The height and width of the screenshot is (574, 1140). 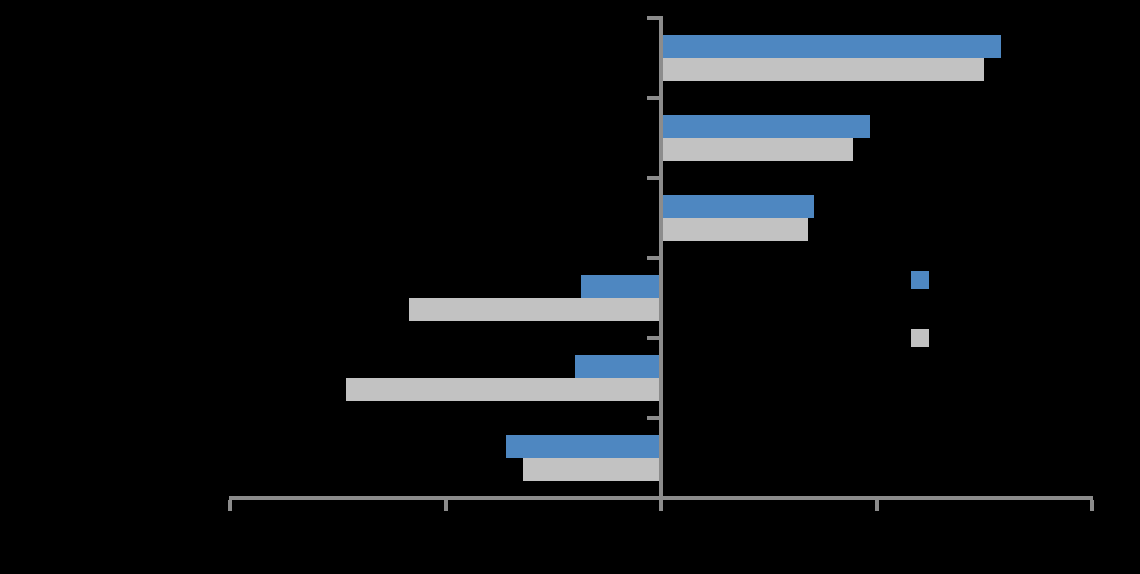 I want to click on bar-blue-series-cat6, so click(x=582, y=446).